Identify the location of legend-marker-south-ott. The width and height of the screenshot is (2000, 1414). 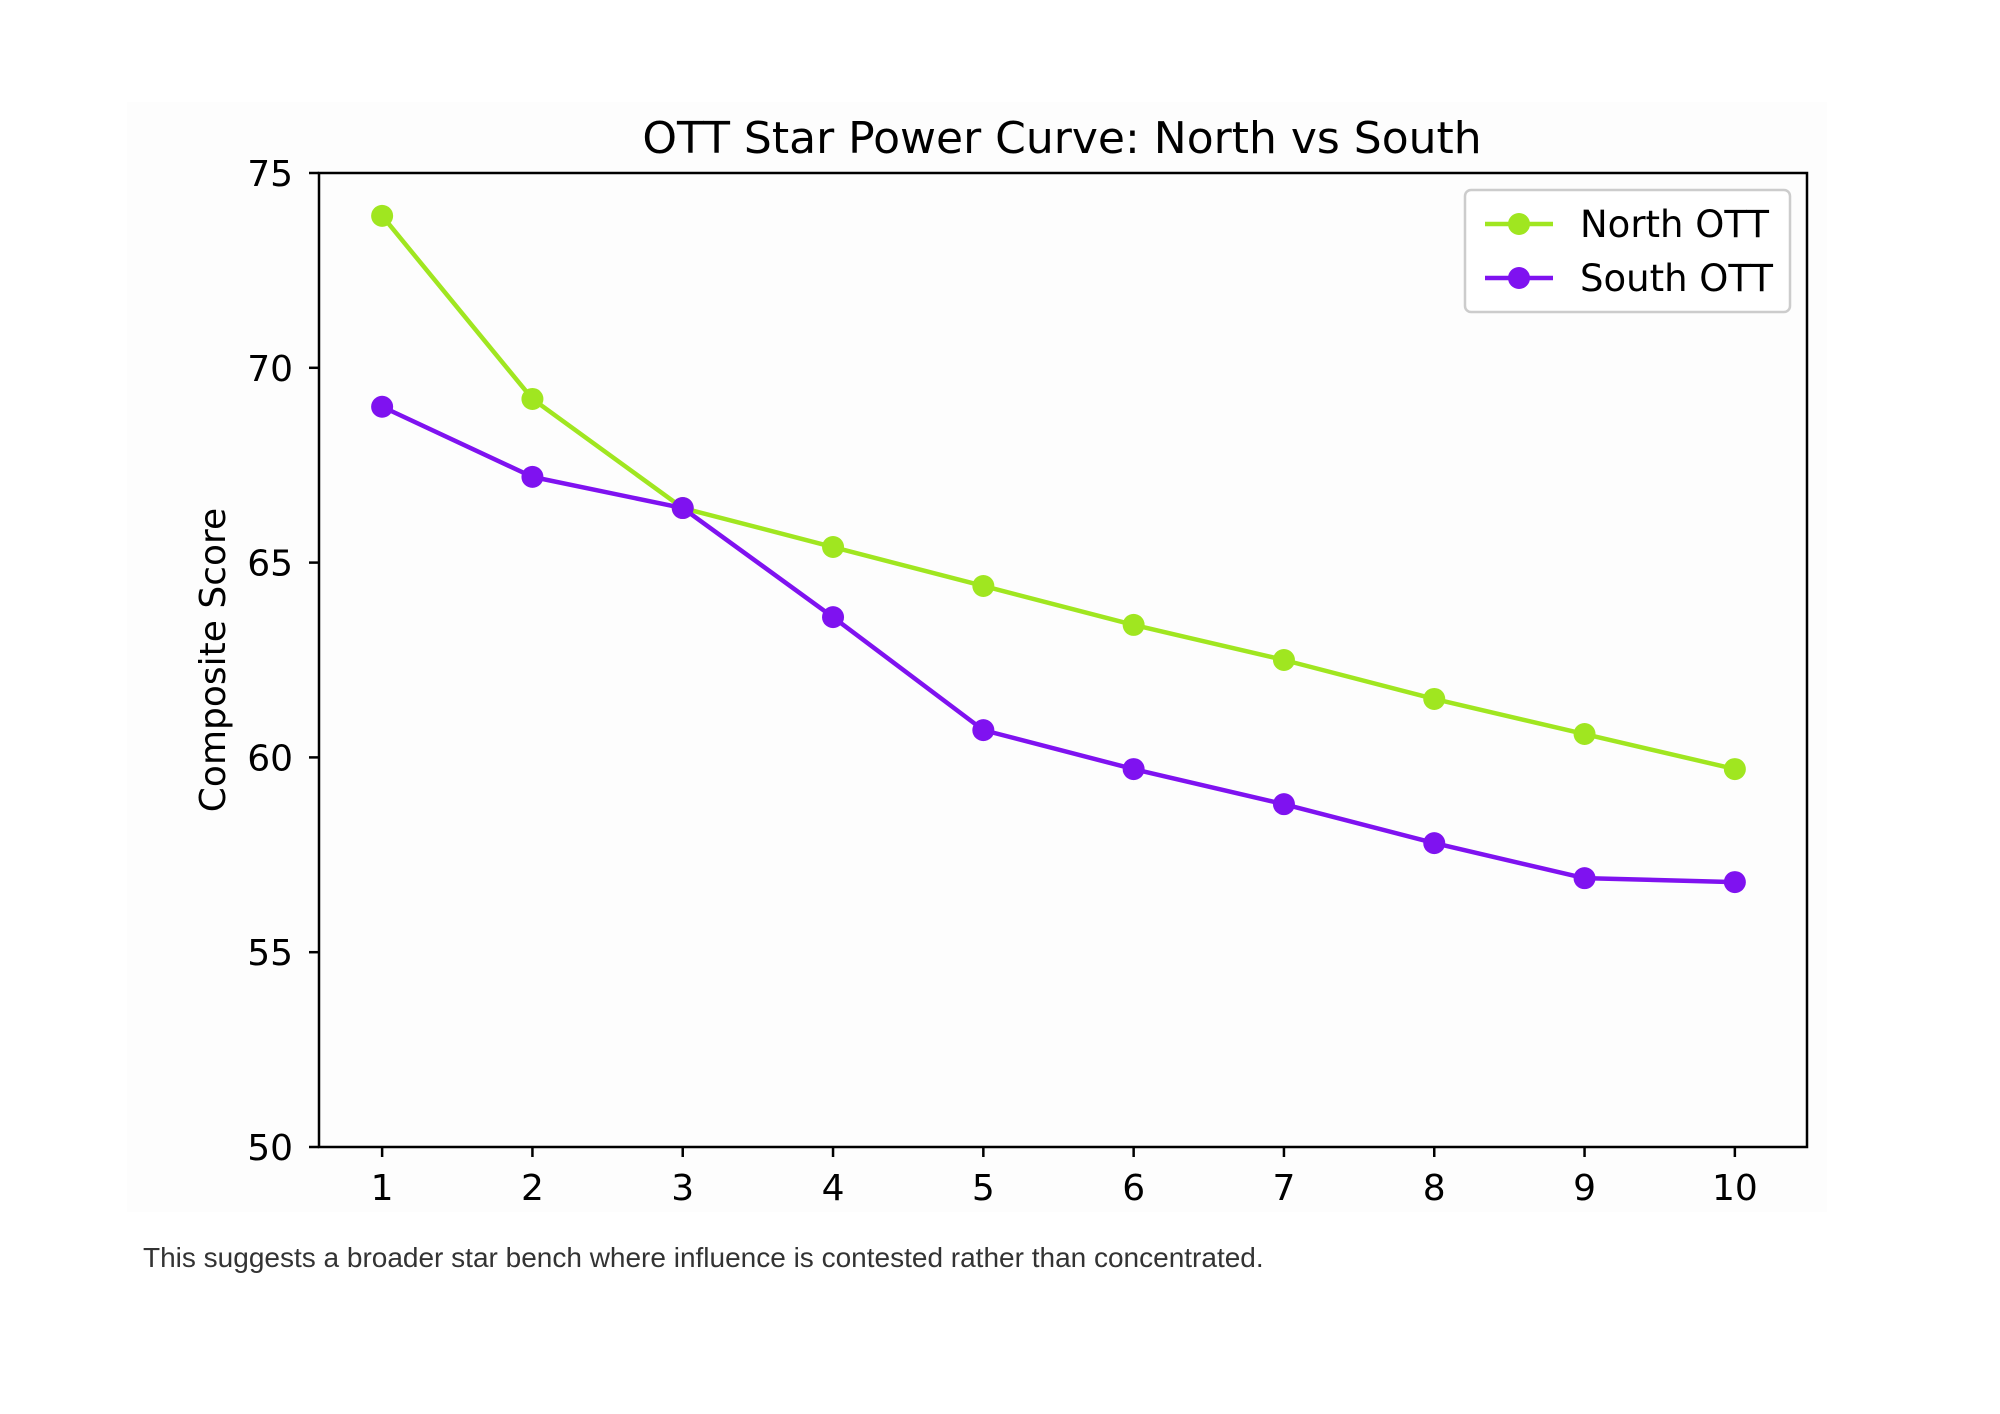
(1519, 278).